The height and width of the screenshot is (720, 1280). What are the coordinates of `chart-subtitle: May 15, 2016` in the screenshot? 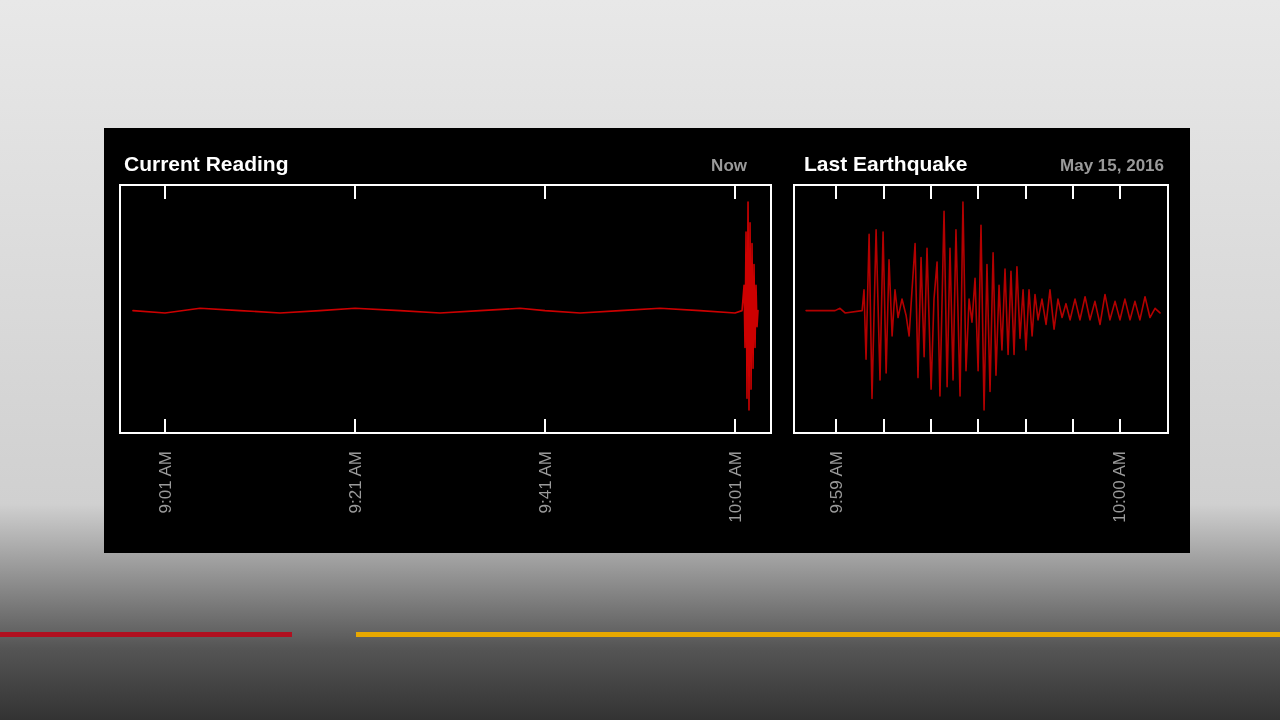 It's located at (1112, 165).